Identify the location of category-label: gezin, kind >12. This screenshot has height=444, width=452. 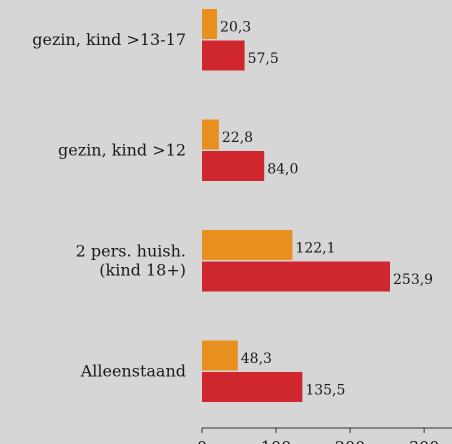
(122, 149).